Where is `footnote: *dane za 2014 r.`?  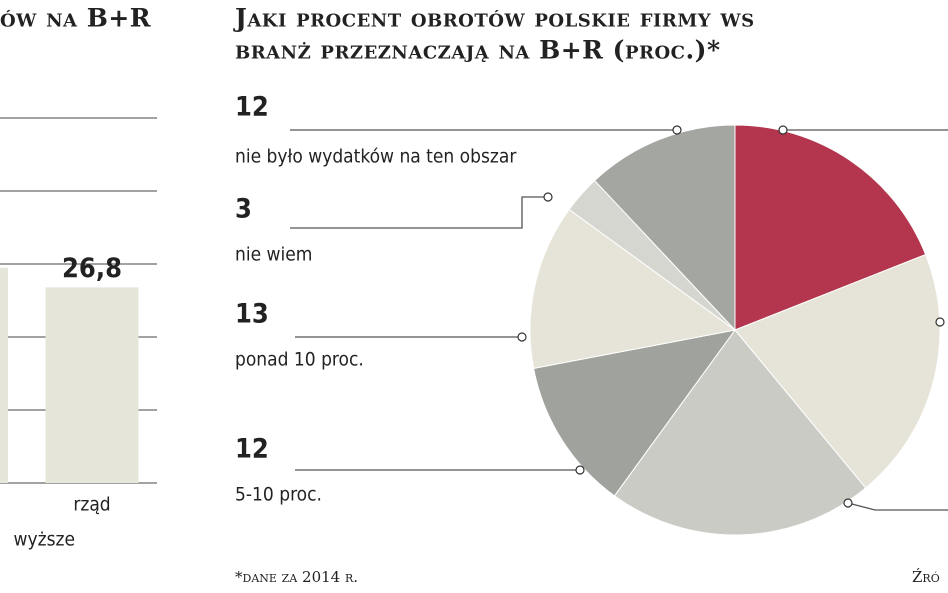 footnote: *dane za 2014 r. is located at coordinates (296, 577).